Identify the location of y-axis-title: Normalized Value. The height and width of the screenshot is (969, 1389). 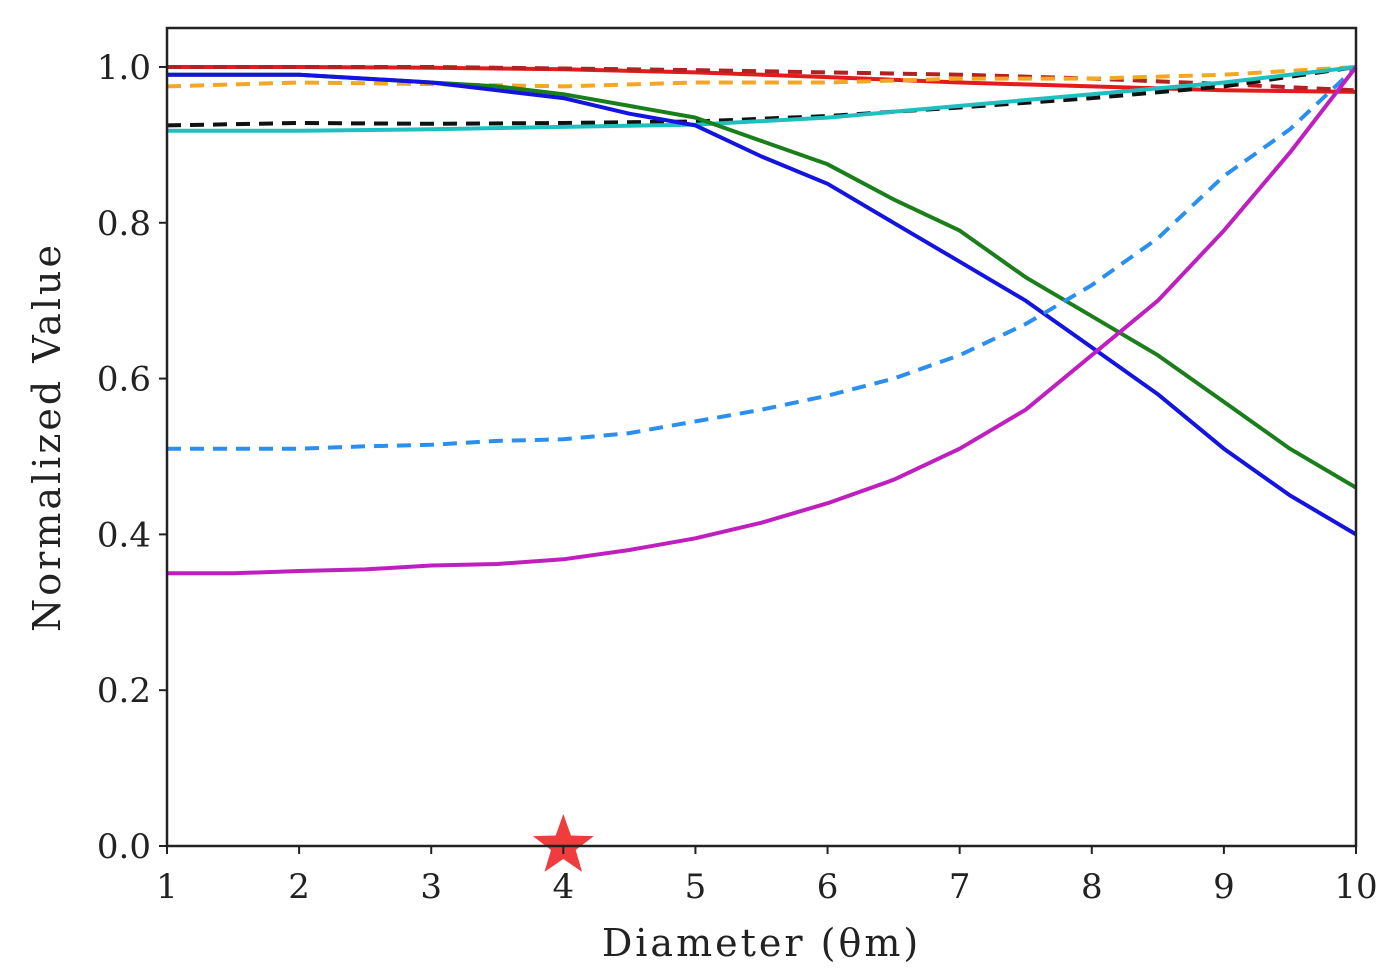
(47, 437).